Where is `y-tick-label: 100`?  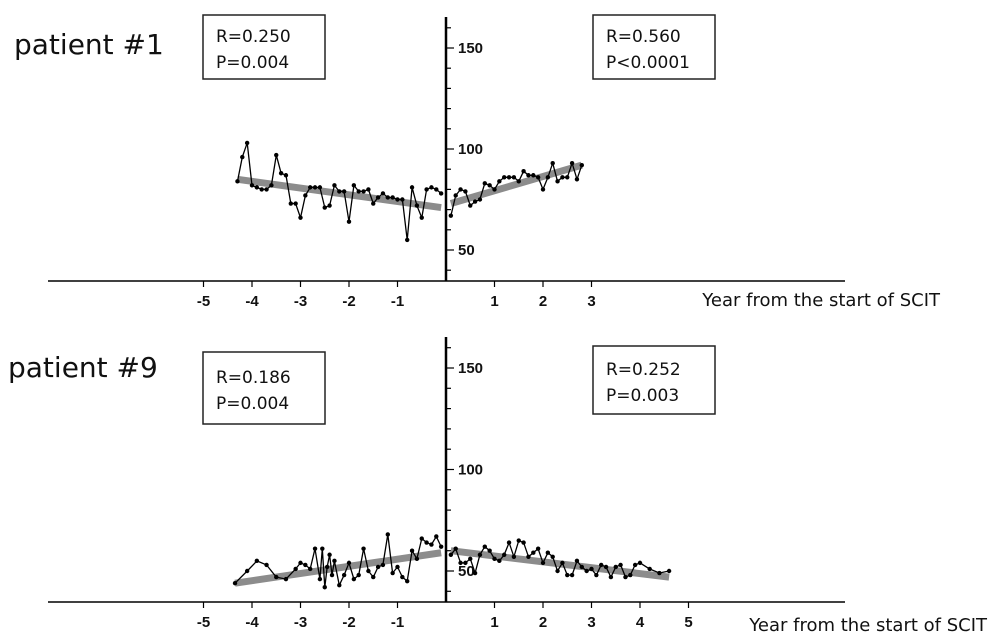
y-tick-label: 100 is located at coordinates (470, 470).